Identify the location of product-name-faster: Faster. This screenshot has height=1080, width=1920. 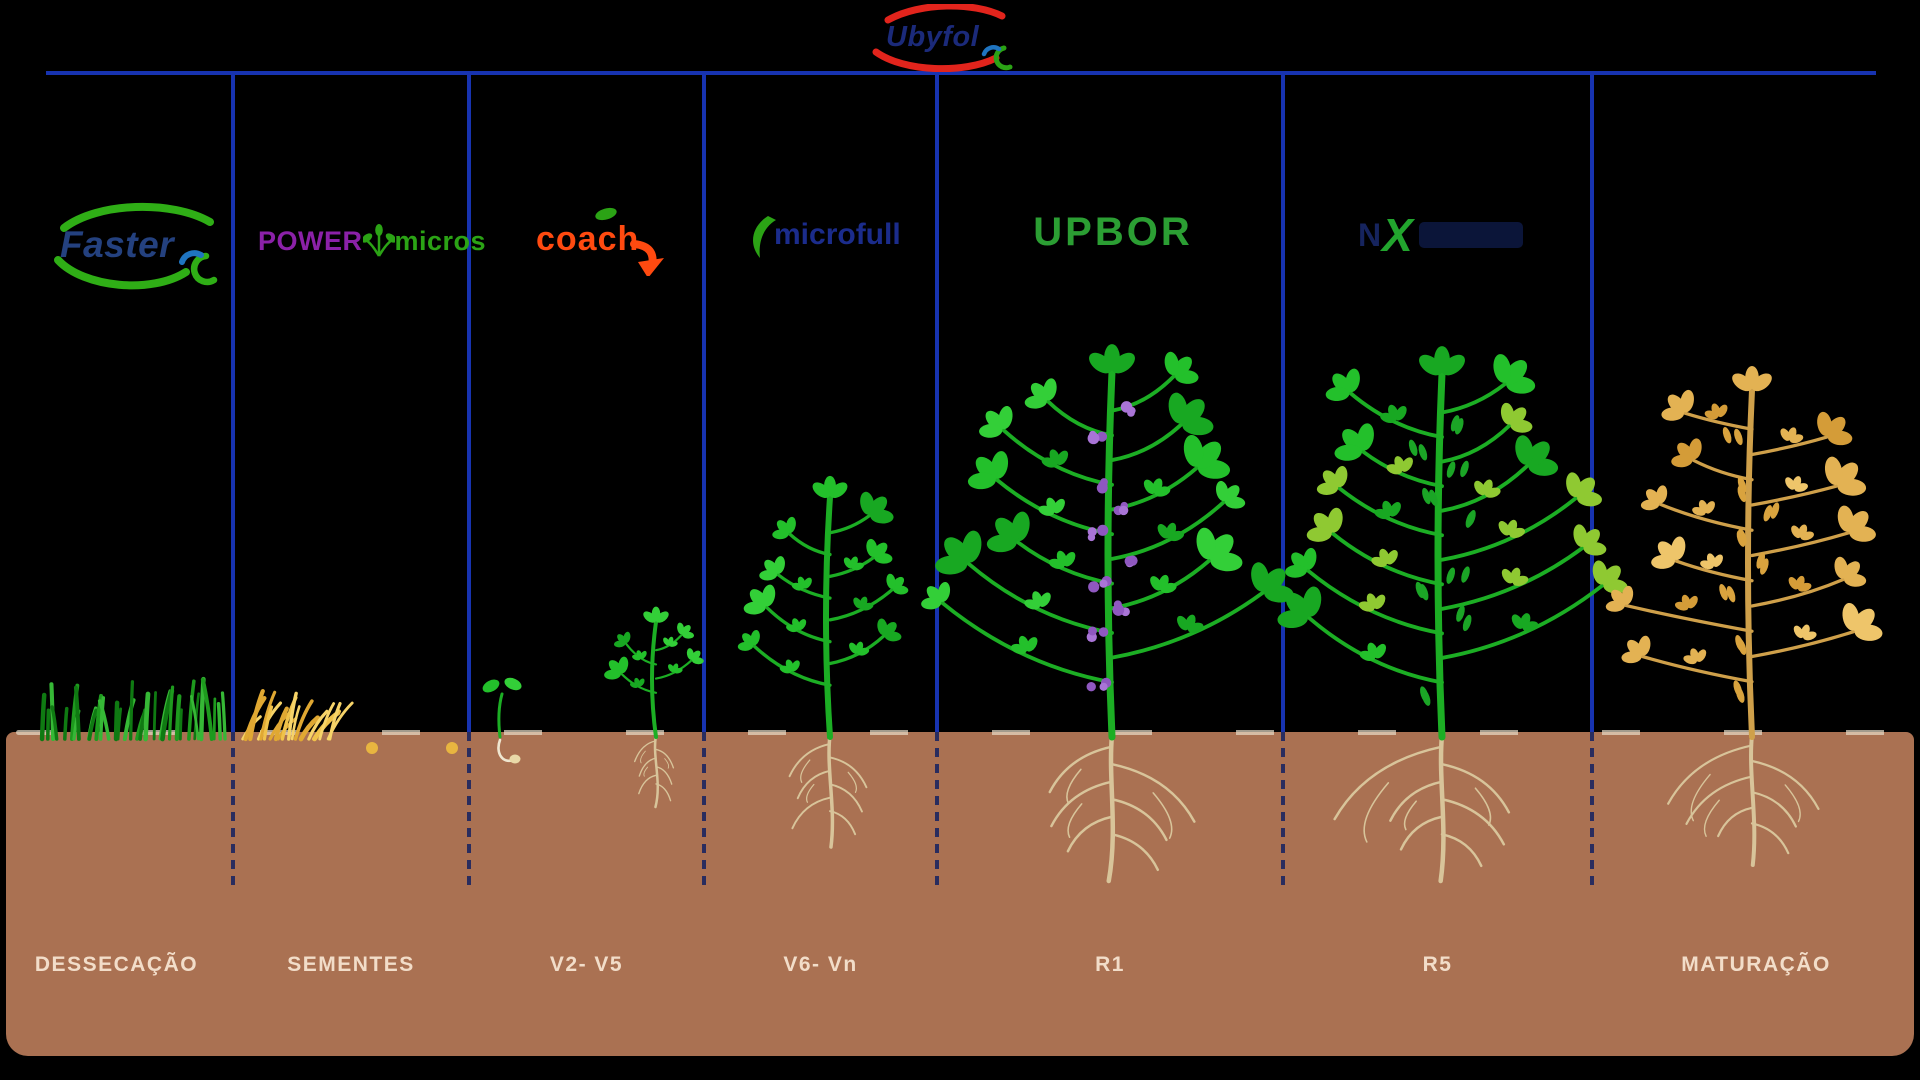
(117, 244).